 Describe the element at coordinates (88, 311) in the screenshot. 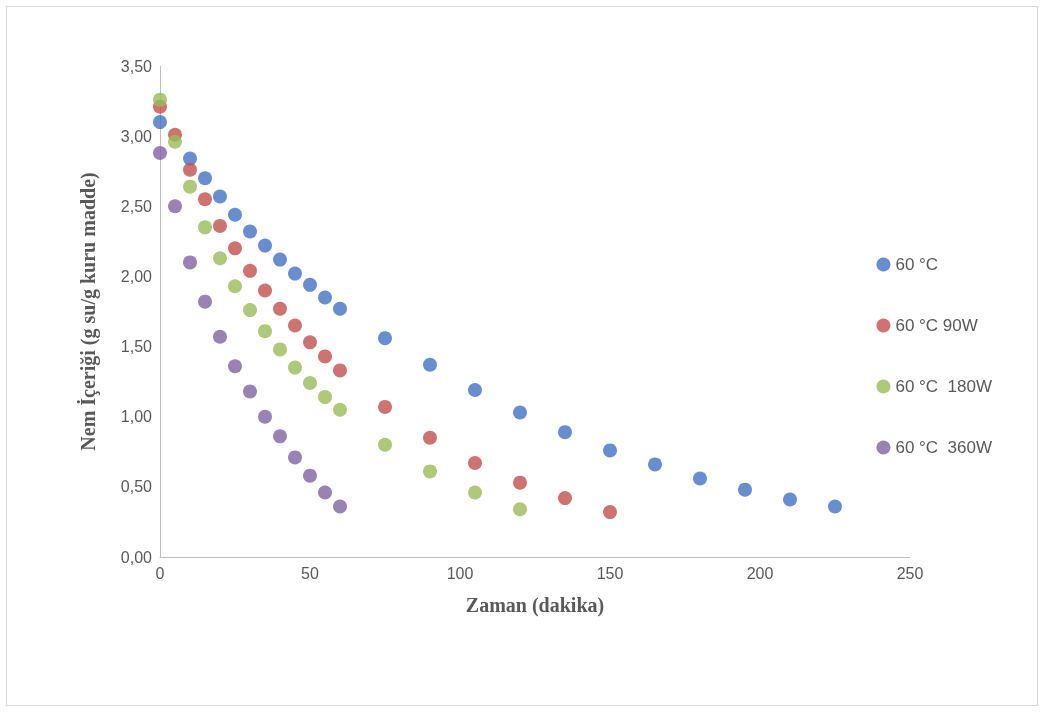

I see `y-axis-title: Nem İçeriği (g su/g kuru madde)` at that location.